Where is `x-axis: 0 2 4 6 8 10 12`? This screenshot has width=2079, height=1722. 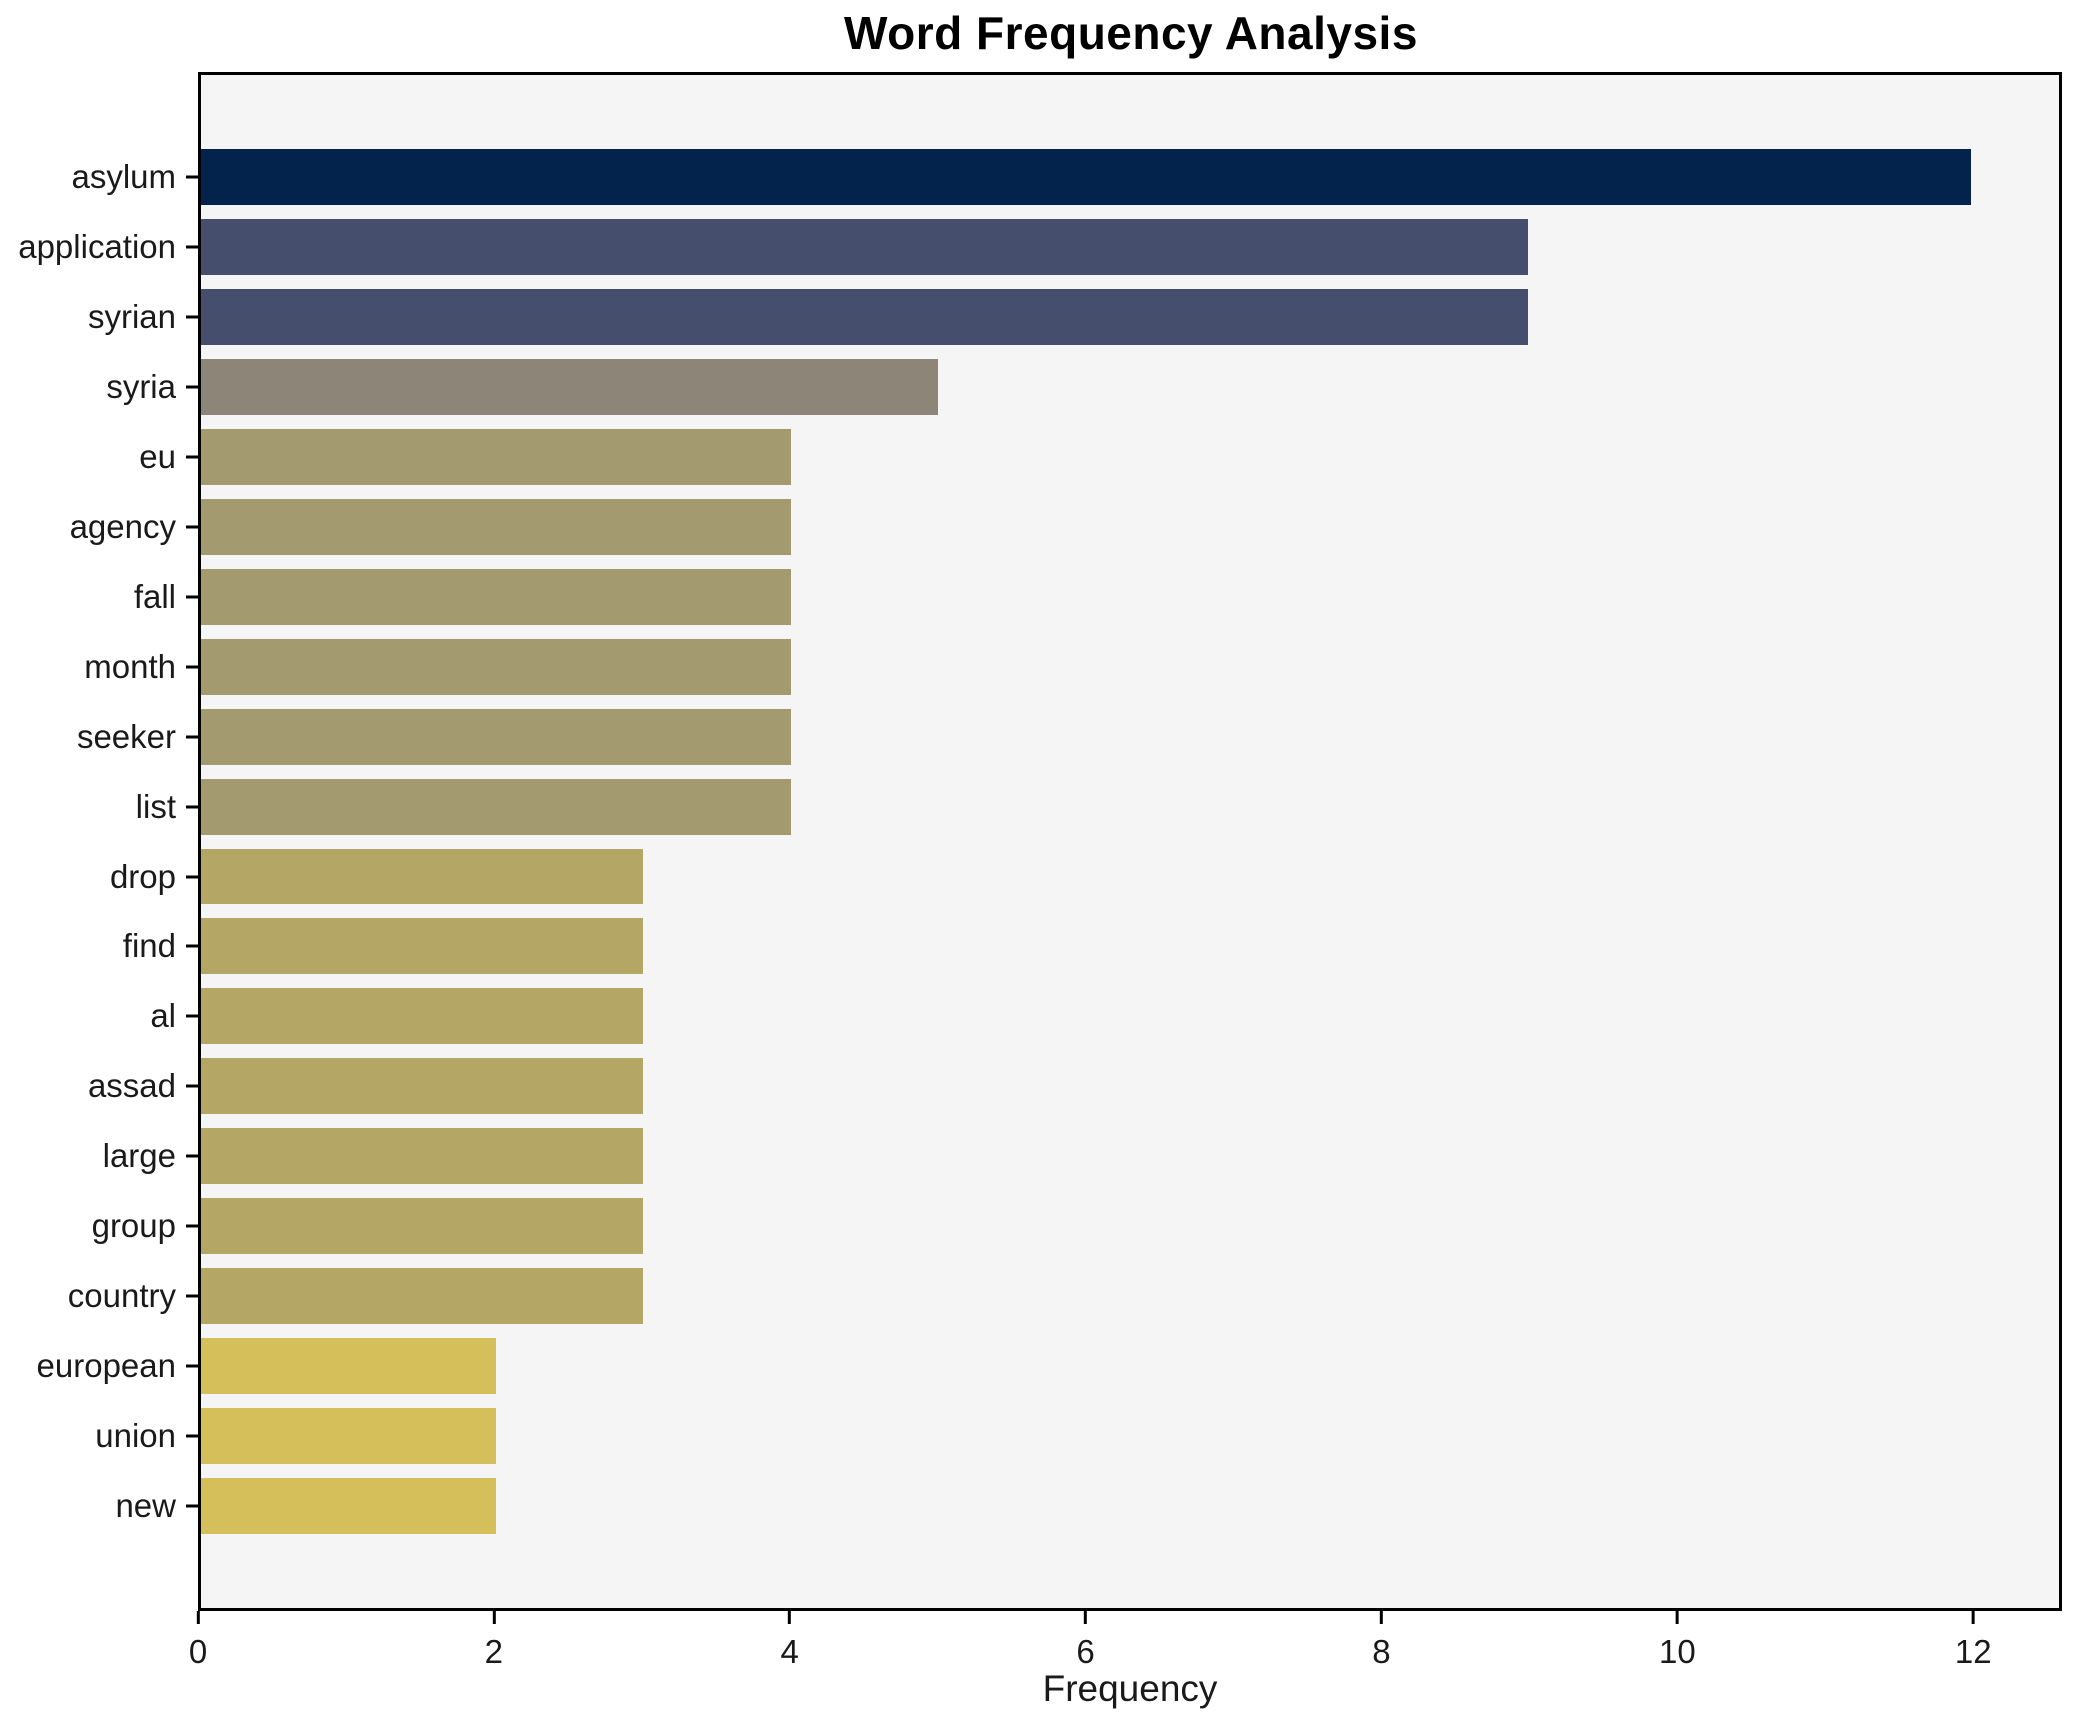
x-axis: 0 2 4 6 8 10 12 is located at coordinates (1125, 1651).